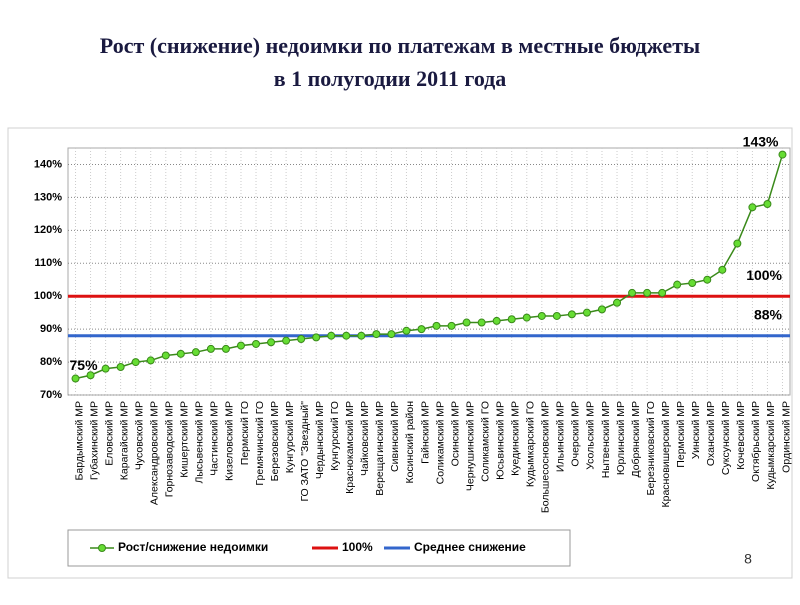  I want to click on x-tick-label: Усольский МР, so click(591, 435).